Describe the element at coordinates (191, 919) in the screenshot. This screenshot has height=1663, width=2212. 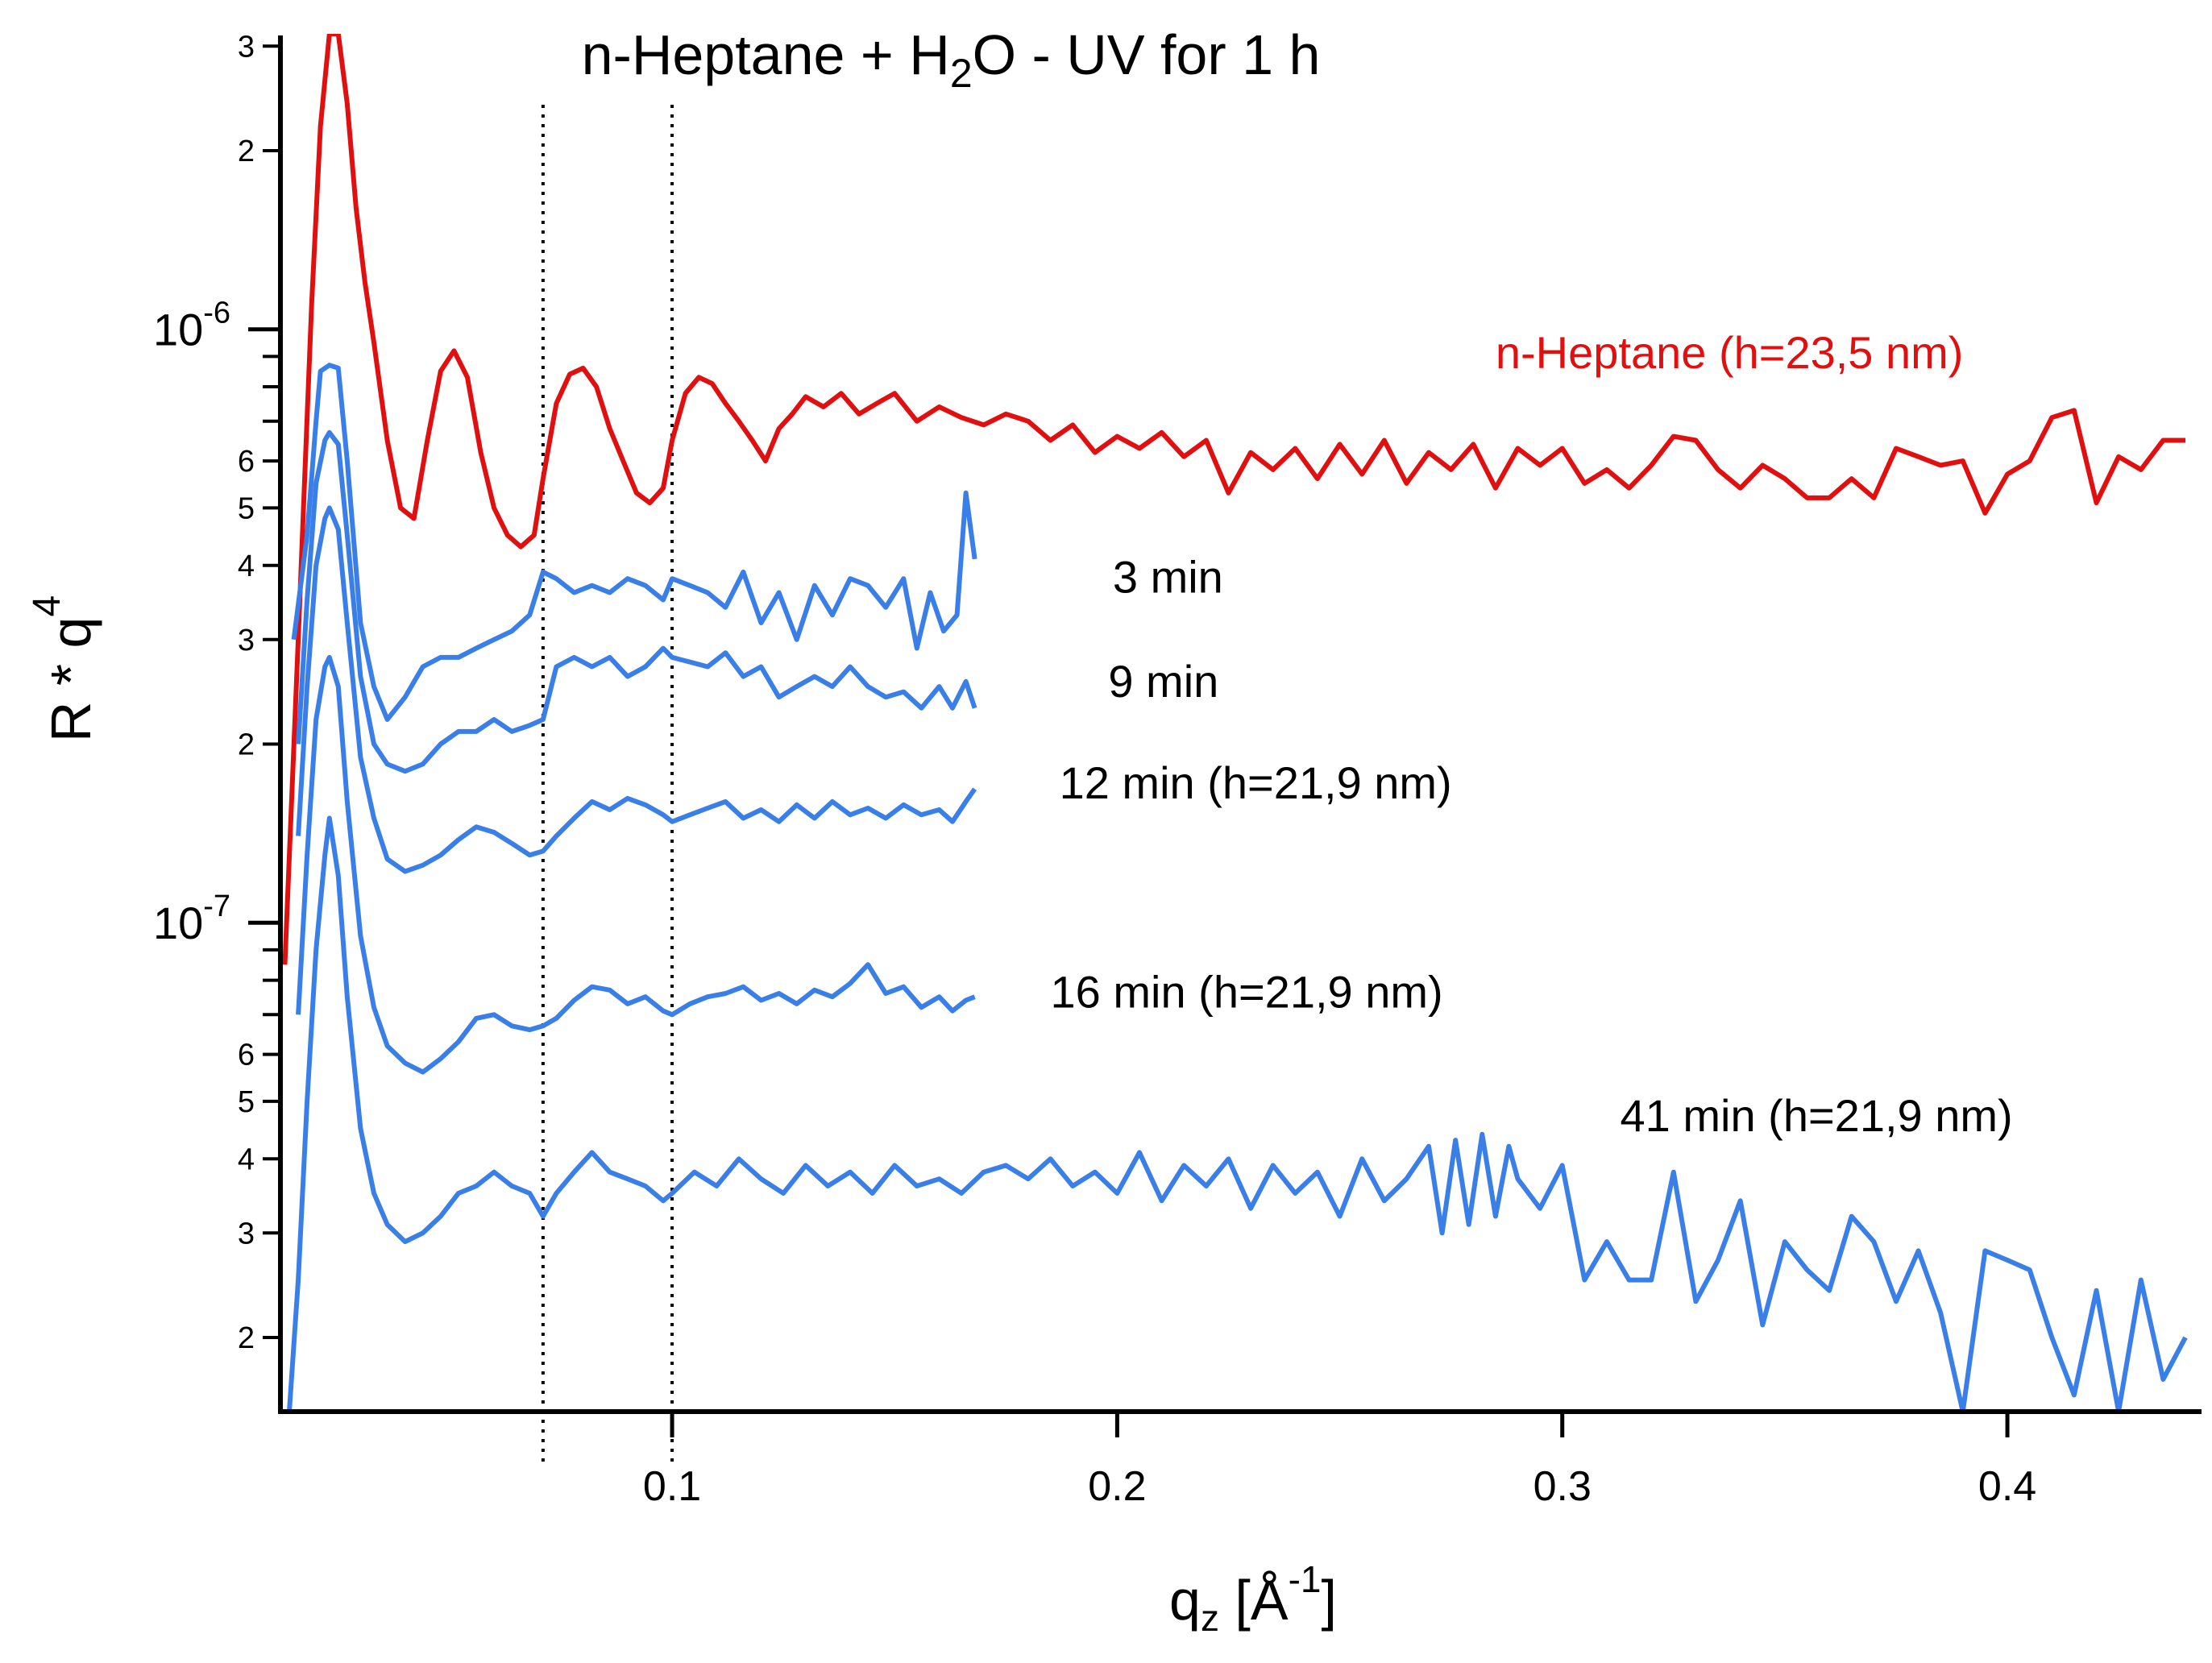
I see `y-major-tick-label: 10⁻⁷` at that location.